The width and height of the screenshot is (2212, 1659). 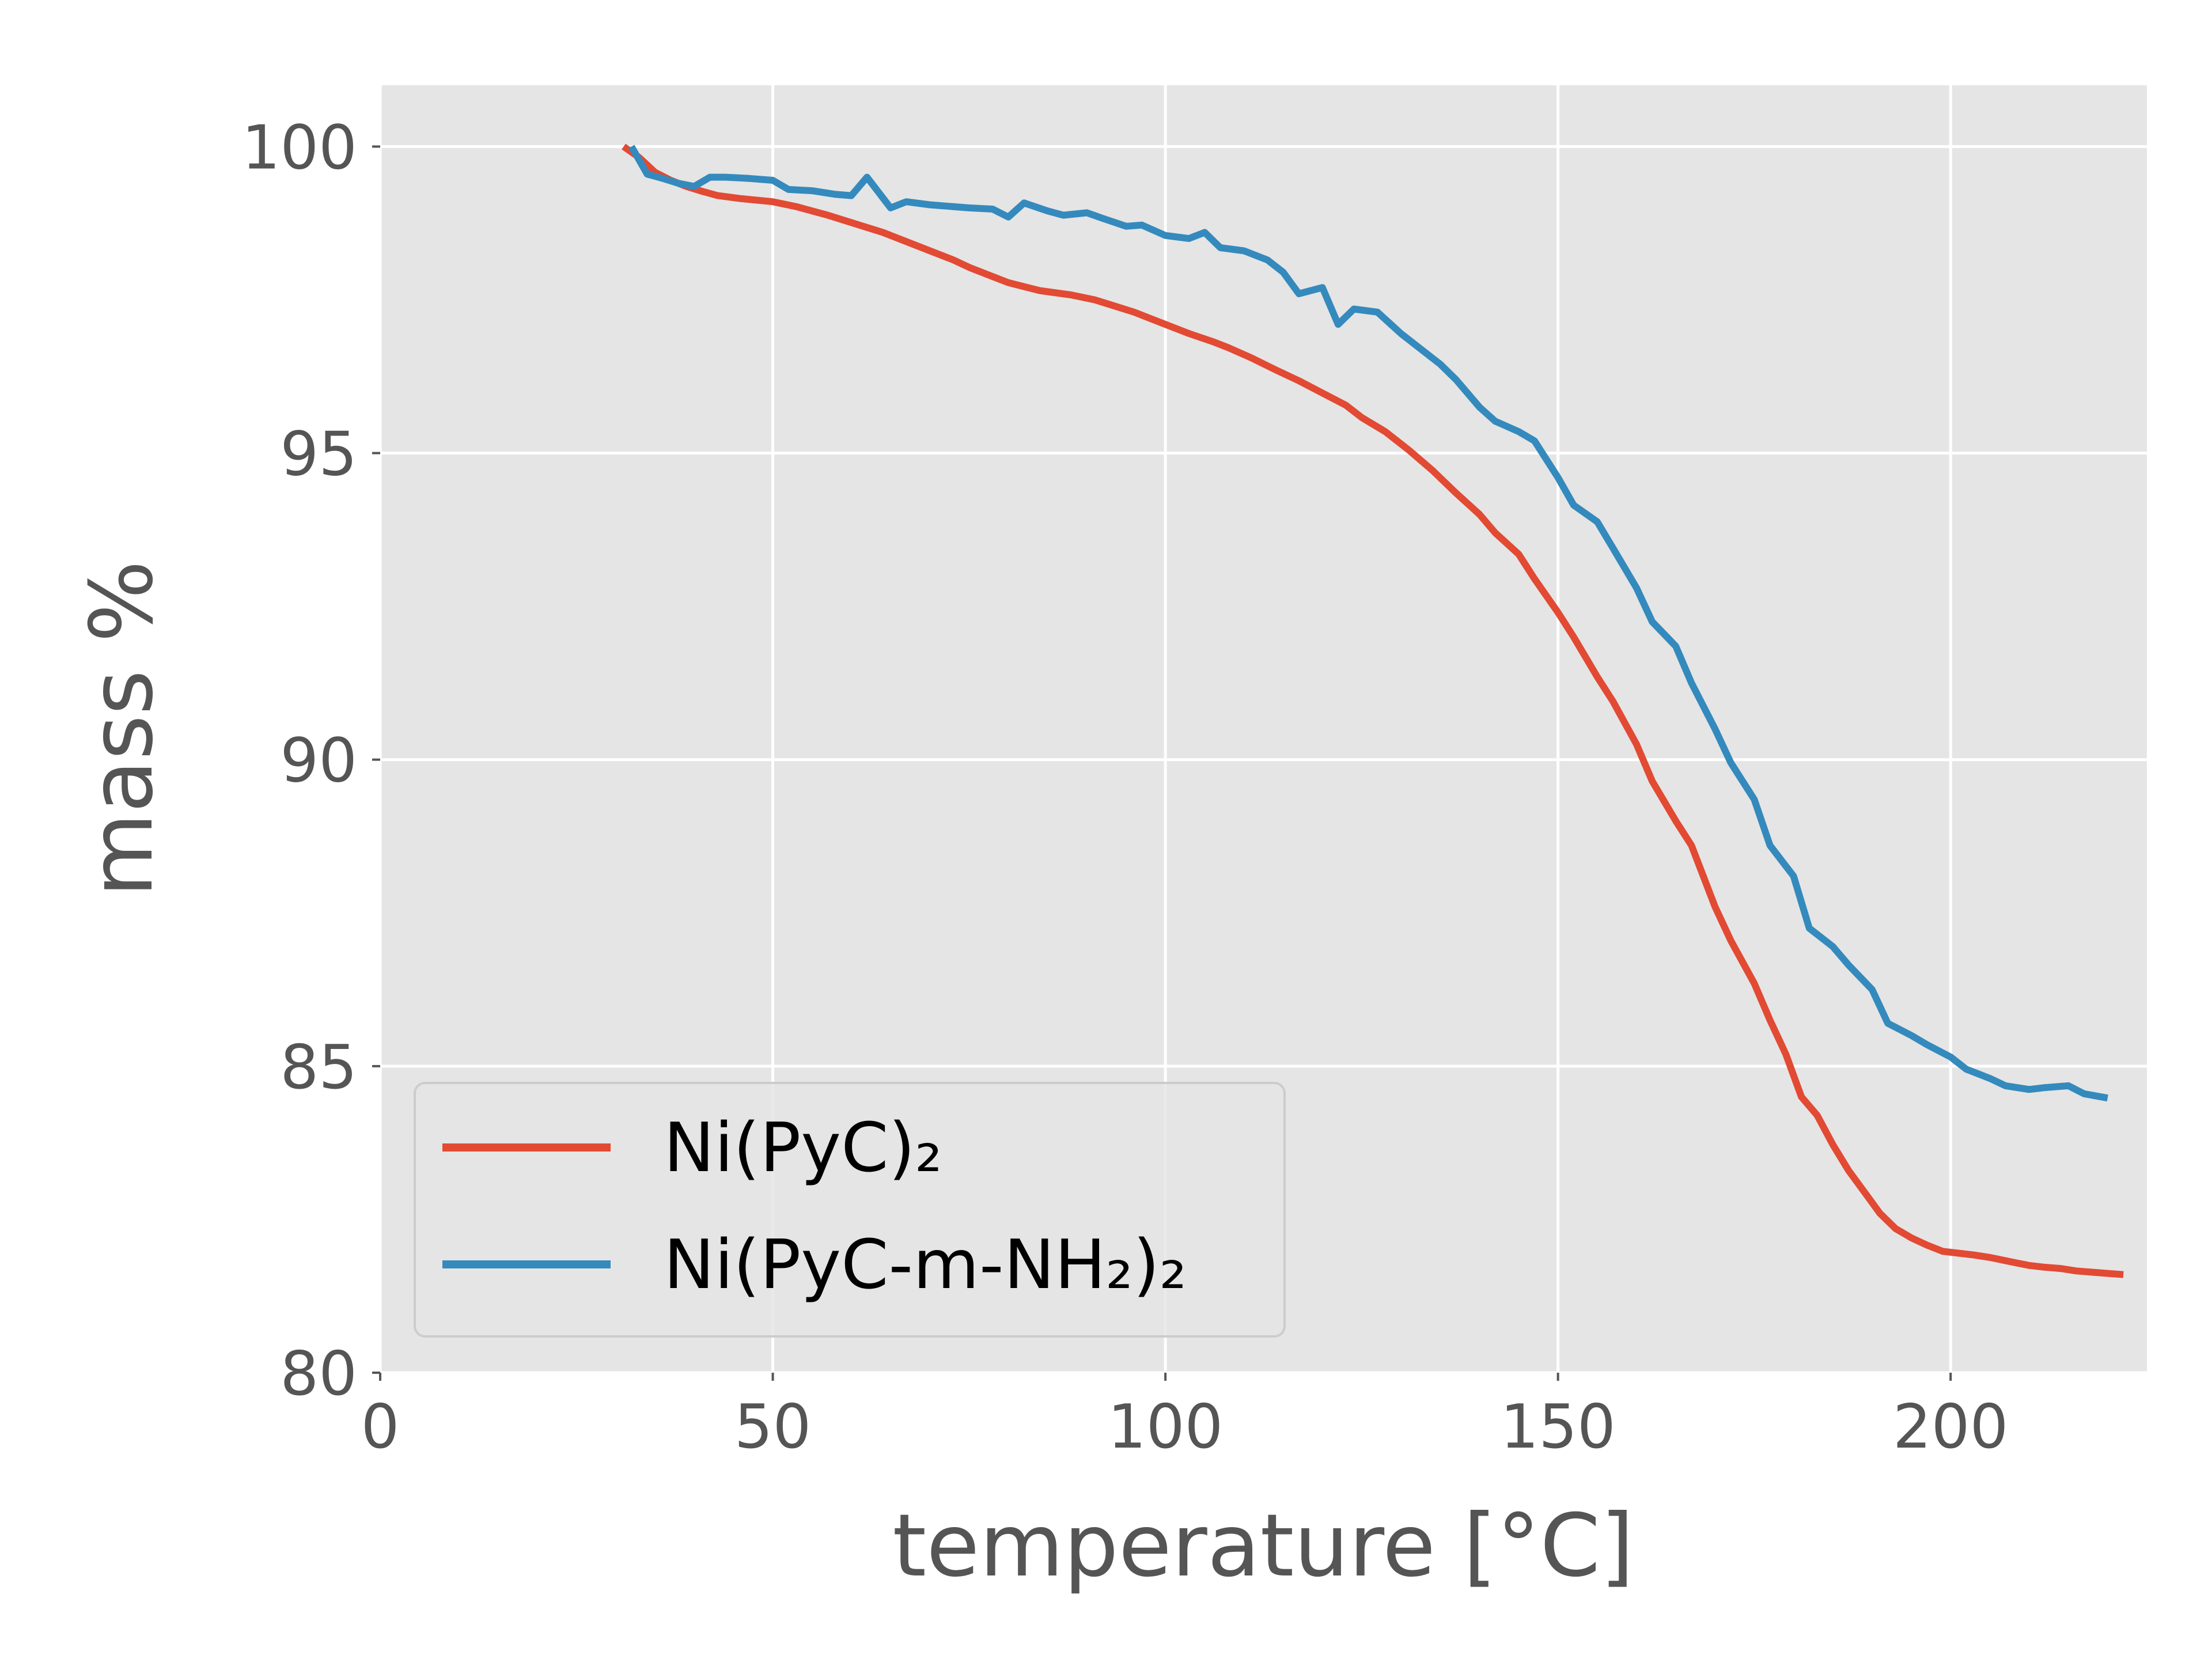 What do you see at coordinates (1165, 1427) in the screenshot?
I see `x-tick-label: 100` at bounding box center [1165, 1427].